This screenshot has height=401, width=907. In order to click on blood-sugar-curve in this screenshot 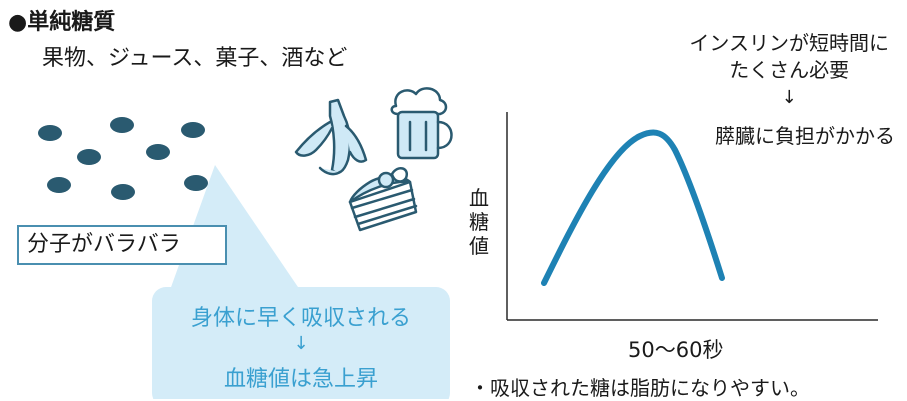, I will do `click(633, 207)`.